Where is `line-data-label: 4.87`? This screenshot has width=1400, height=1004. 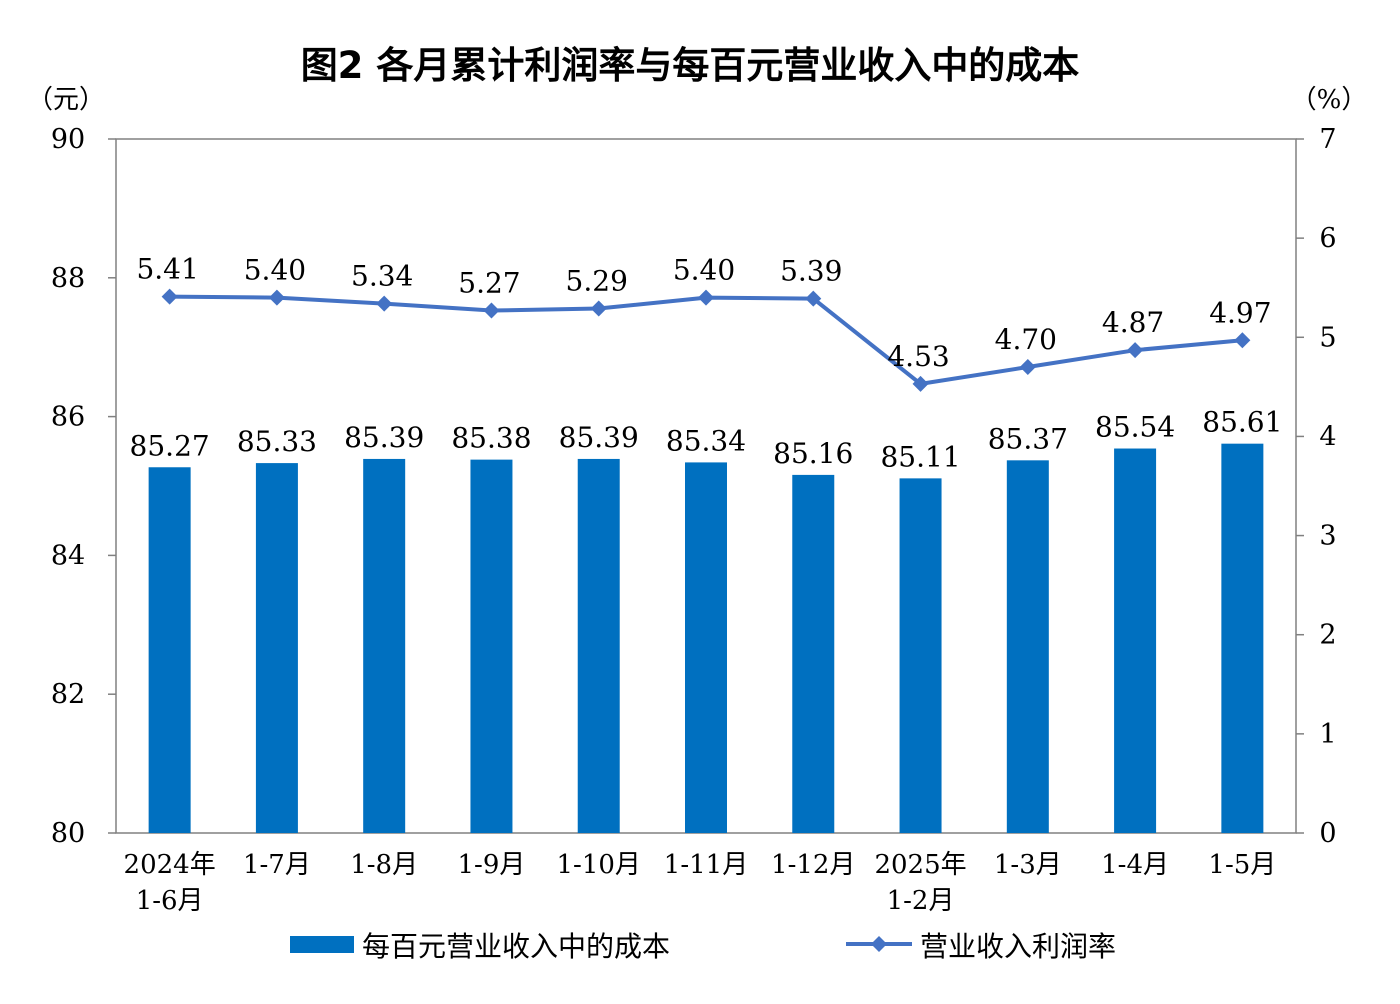
line-data-label: 4.87 is located at coordinates (1133, 322).